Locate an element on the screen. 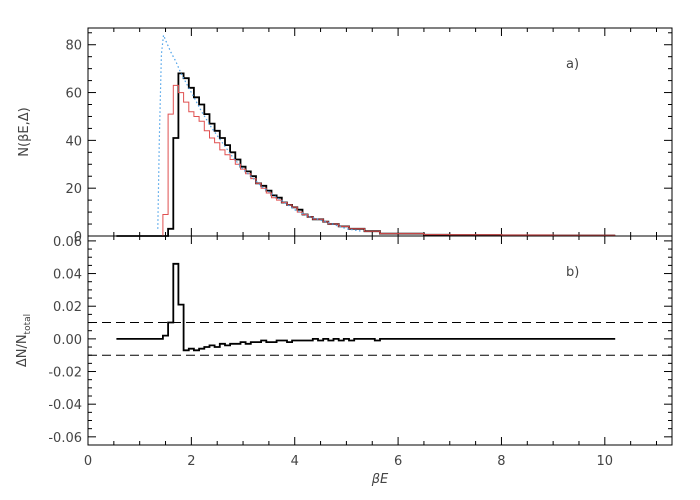 The image size is (700, 500). x-tick-label: 0 is located at coordinates (88, 461).